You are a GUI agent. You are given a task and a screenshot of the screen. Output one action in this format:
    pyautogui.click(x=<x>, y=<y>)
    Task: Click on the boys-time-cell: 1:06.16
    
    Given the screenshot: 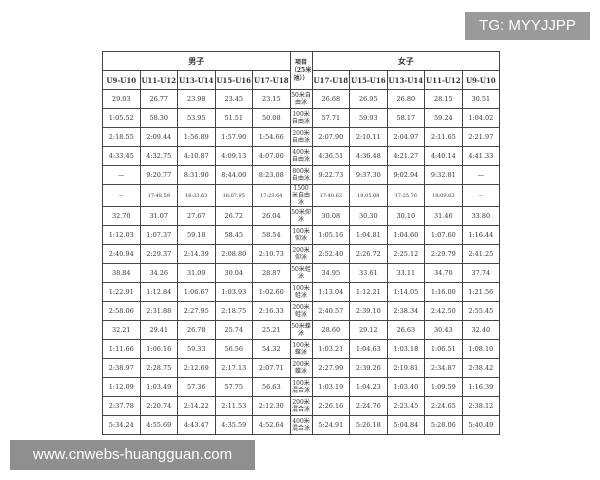 What is the action you would take?
    pyautogui.click(x=158, y=349)
    